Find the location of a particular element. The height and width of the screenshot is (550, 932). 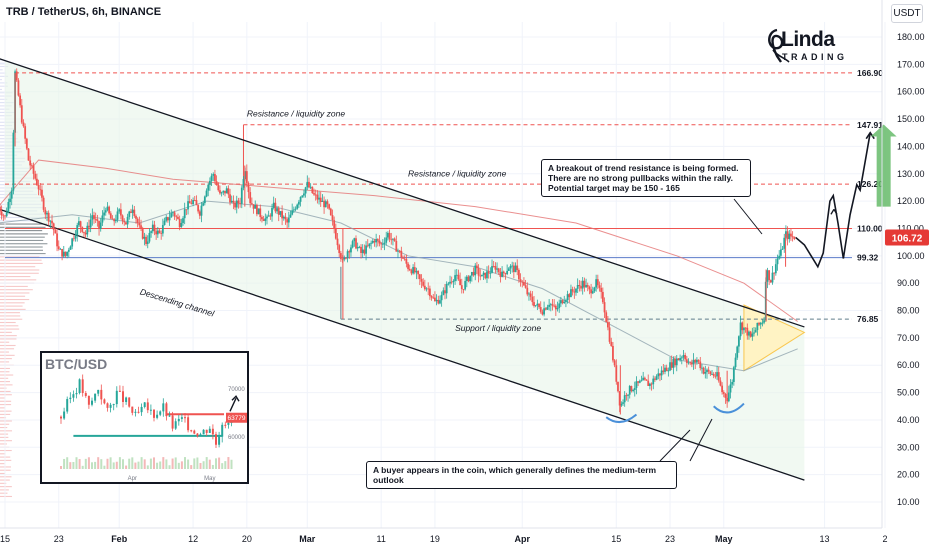

y-tick-label: 30.00 is located at coordinates (908, 447).